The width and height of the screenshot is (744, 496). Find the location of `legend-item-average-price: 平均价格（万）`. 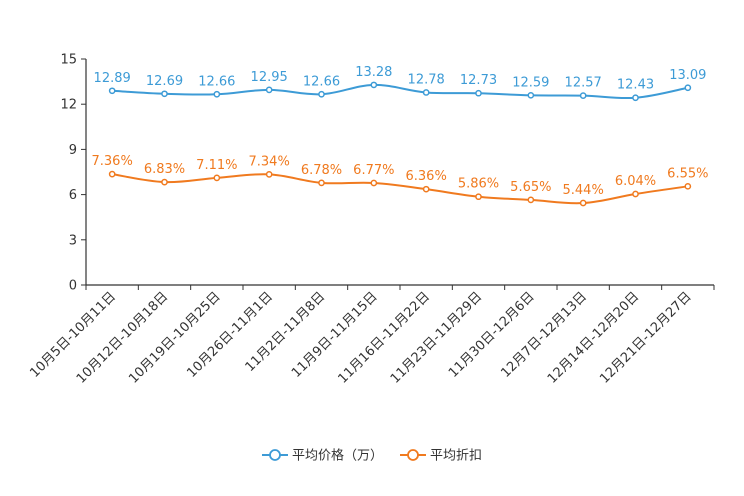

legend-item-average-price: 平均价格（万） is located at coordinates (322, 456).